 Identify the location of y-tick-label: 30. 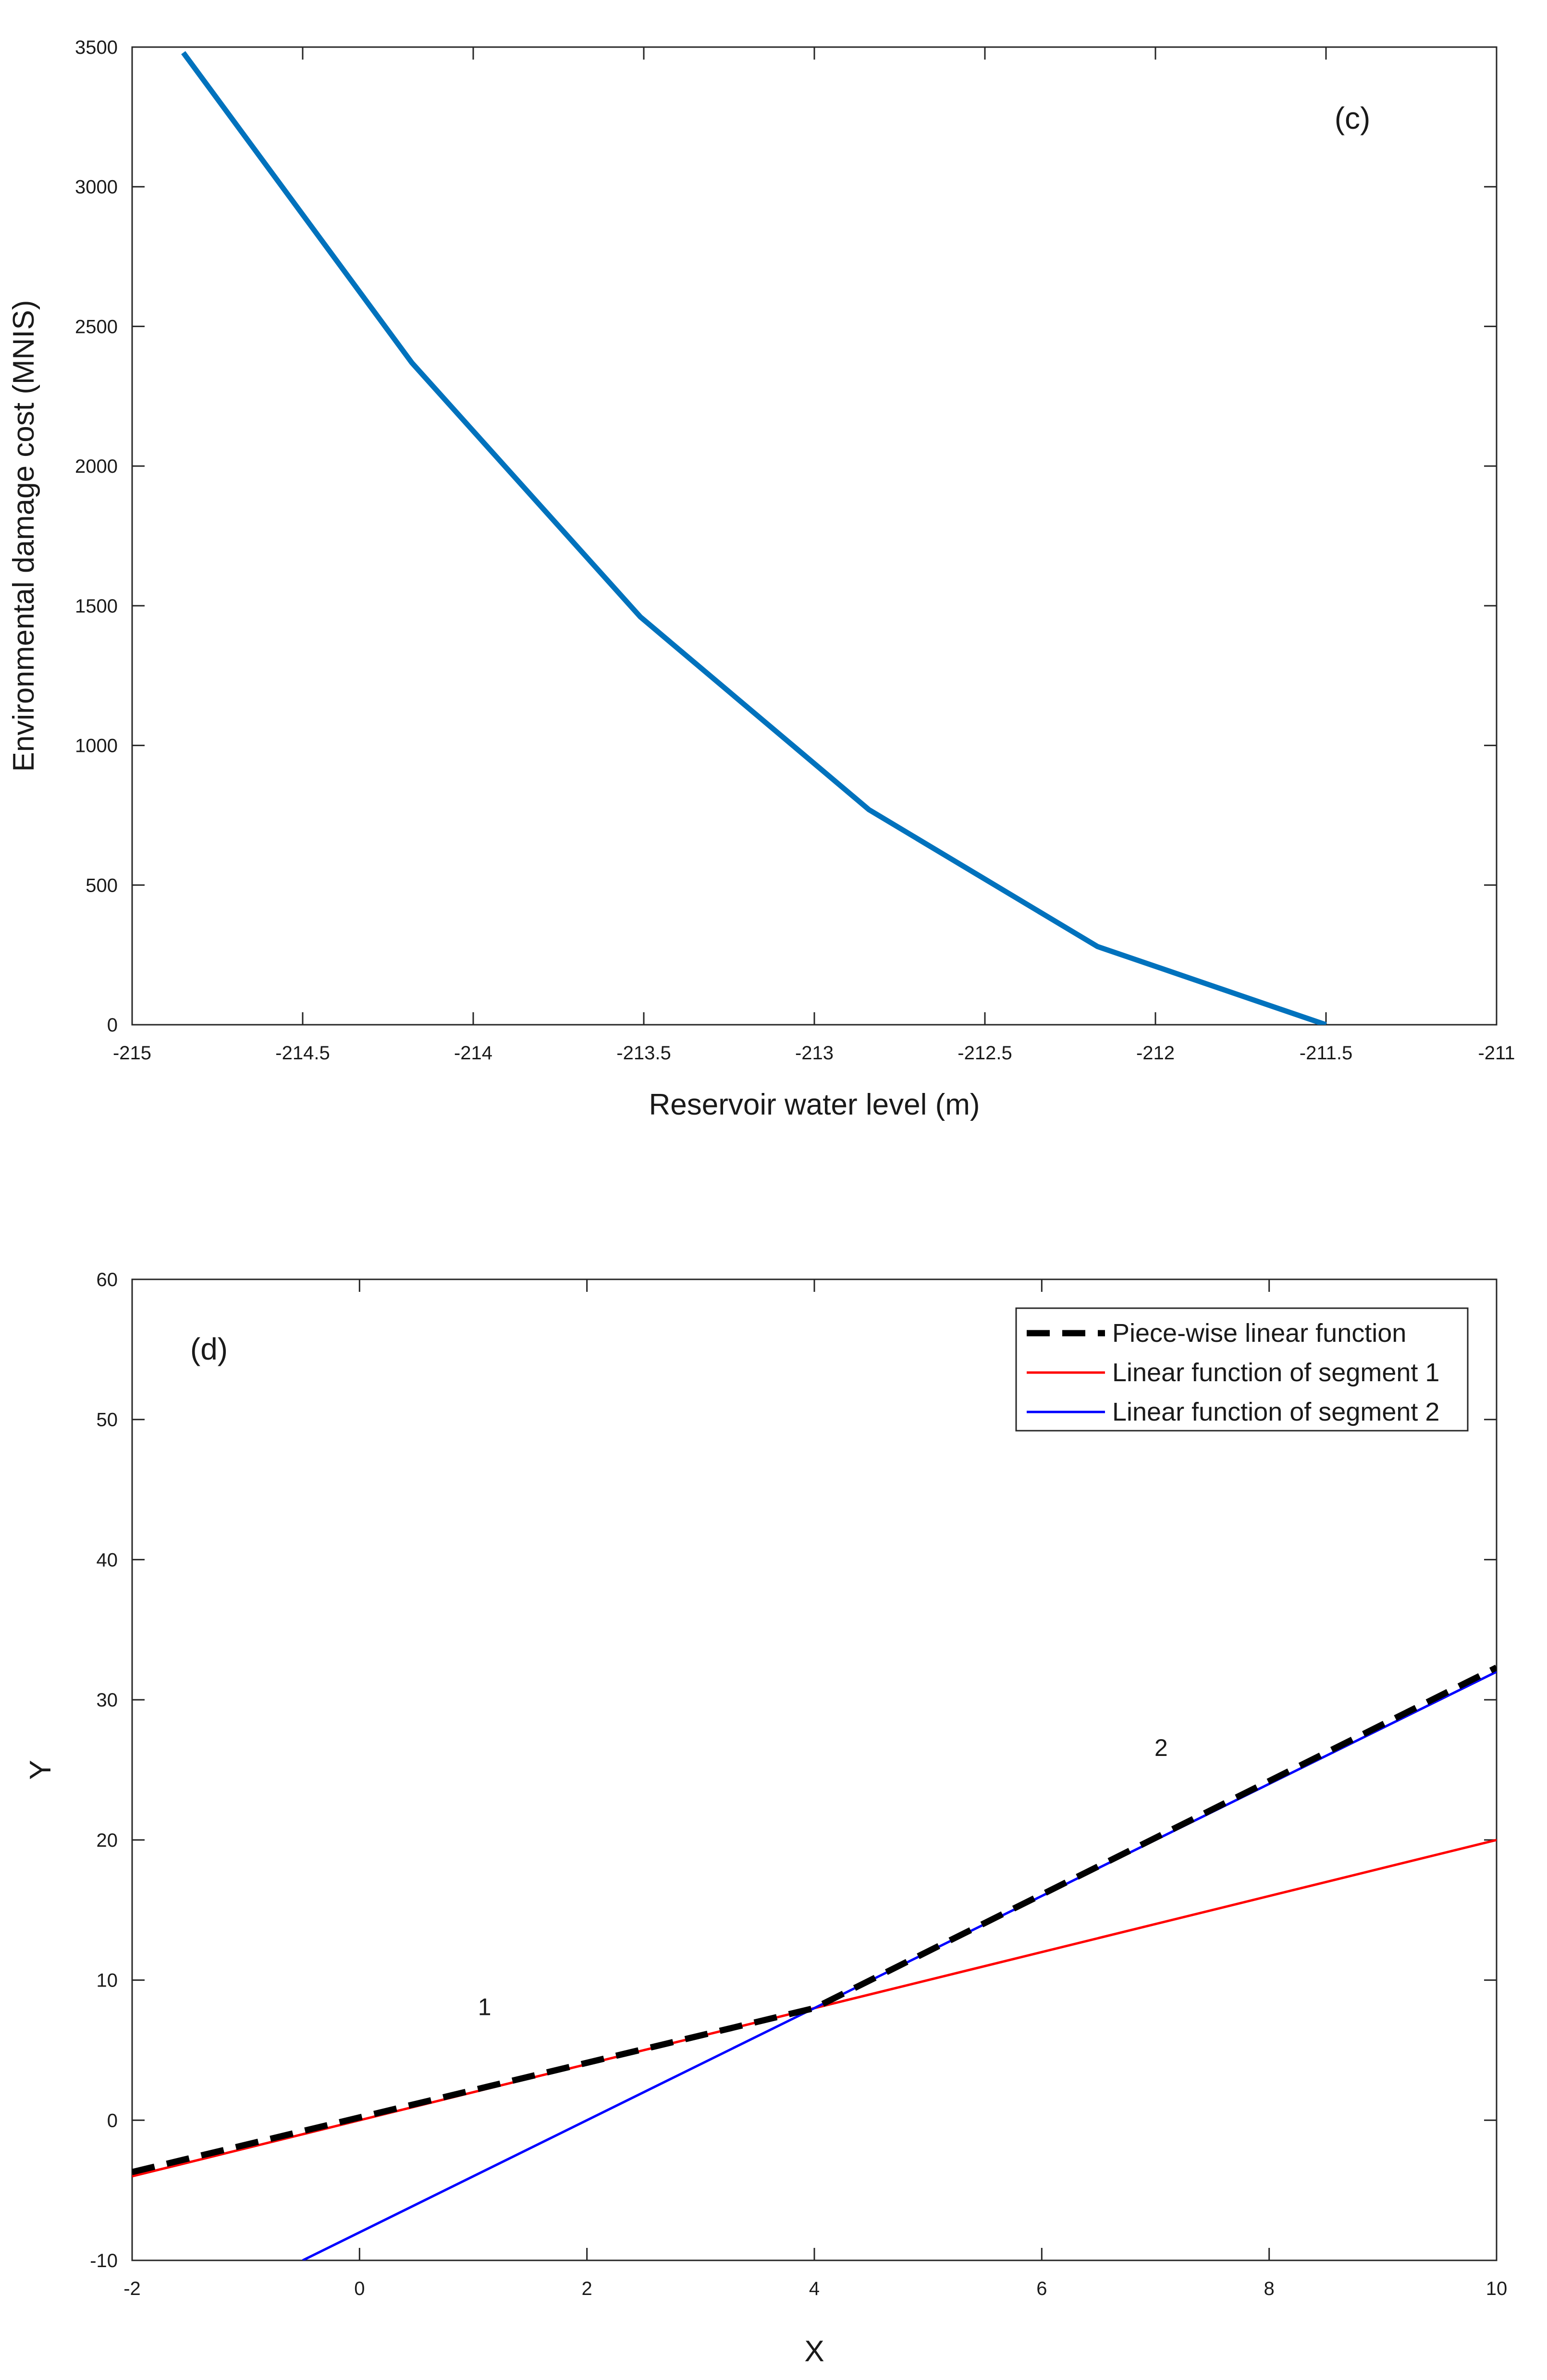
(107, 1701).